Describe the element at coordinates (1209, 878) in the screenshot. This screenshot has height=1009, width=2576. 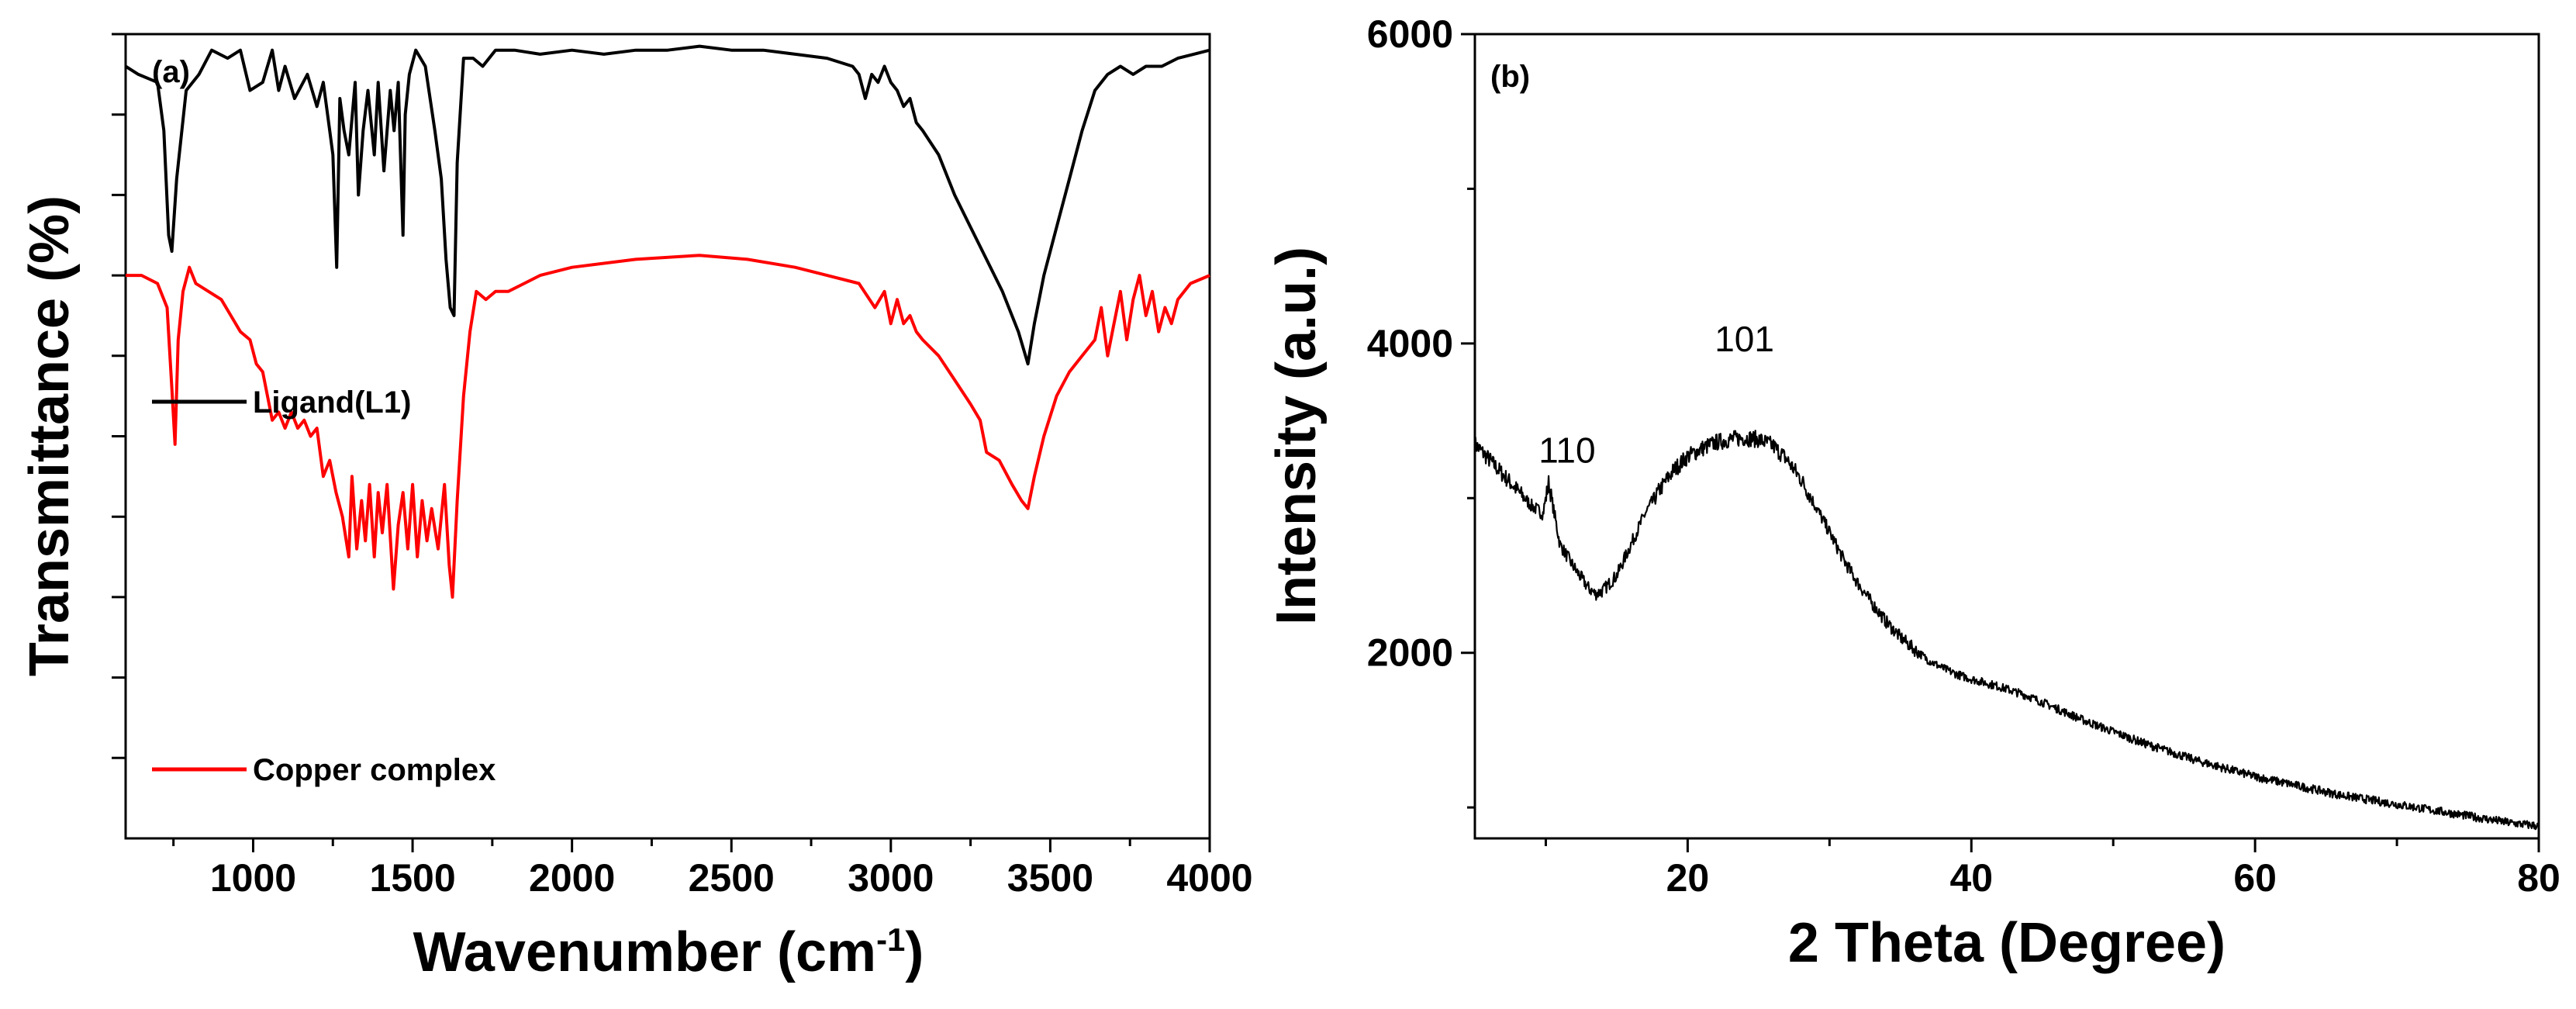
I see `x-tick-label-4000: 4000` at that location.